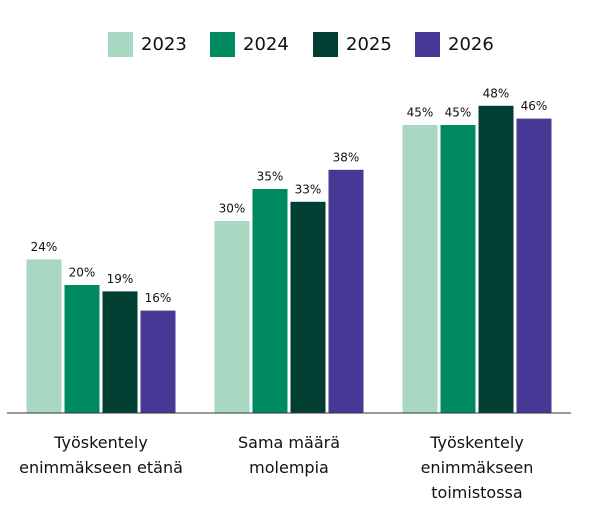 This screenshot has height=512, width=591. What do you see at coordinates (270, 177) in the screenshot?
I see `data-label: 35%` at bounding box center [270, 177].